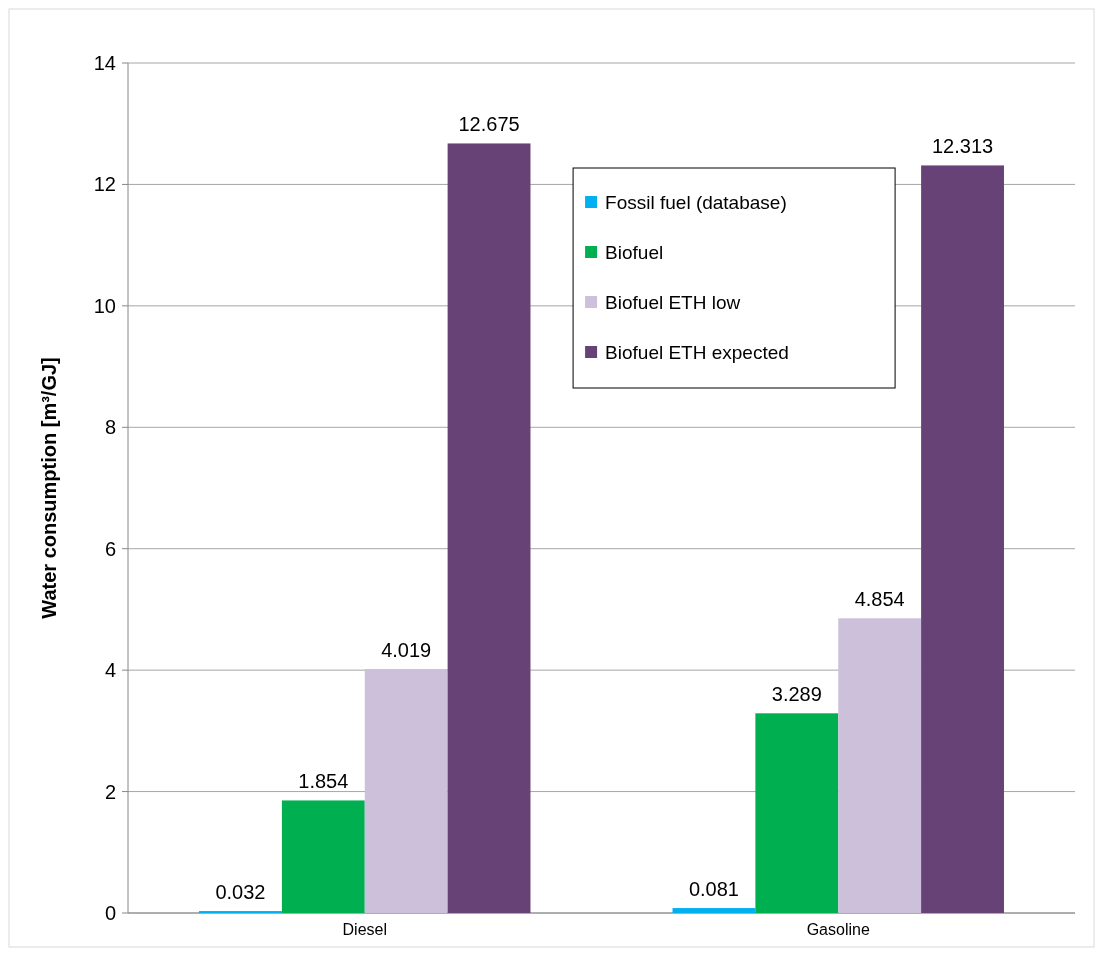 The height and width of the screenshot is (955, 1103). Describe the element at coordinates (697, 352) in the screenshot. I see `legend-label: Biofuel ETH expected` at that location.